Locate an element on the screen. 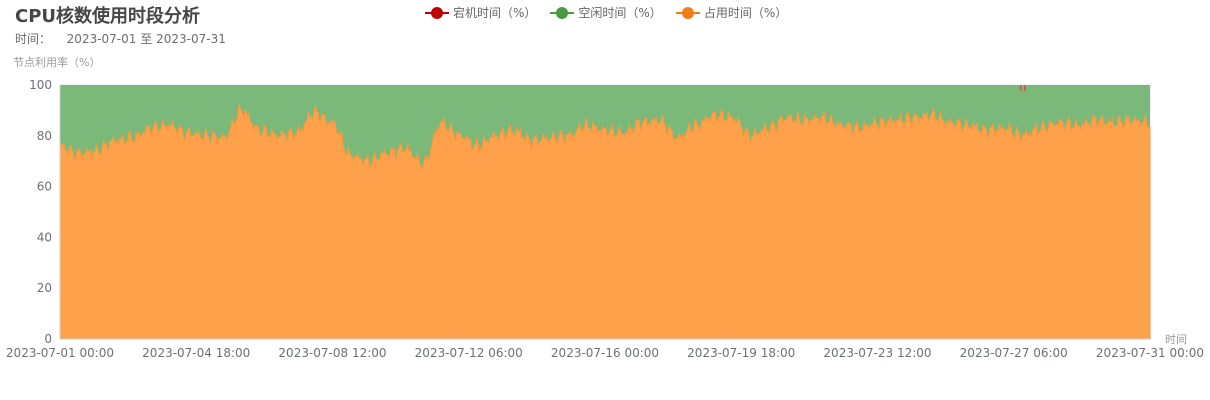 This screenshot has height=400, width=1210. y-tick-label: 80 is located at coordinates (44, 136).